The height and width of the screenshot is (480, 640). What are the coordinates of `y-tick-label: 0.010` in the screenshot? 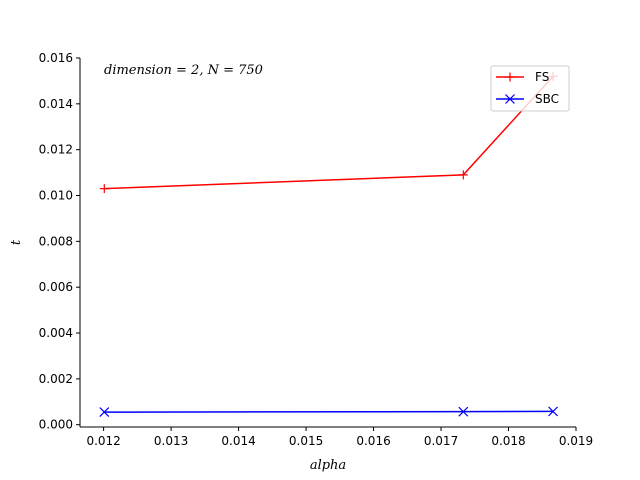 It's located at (56, 196).